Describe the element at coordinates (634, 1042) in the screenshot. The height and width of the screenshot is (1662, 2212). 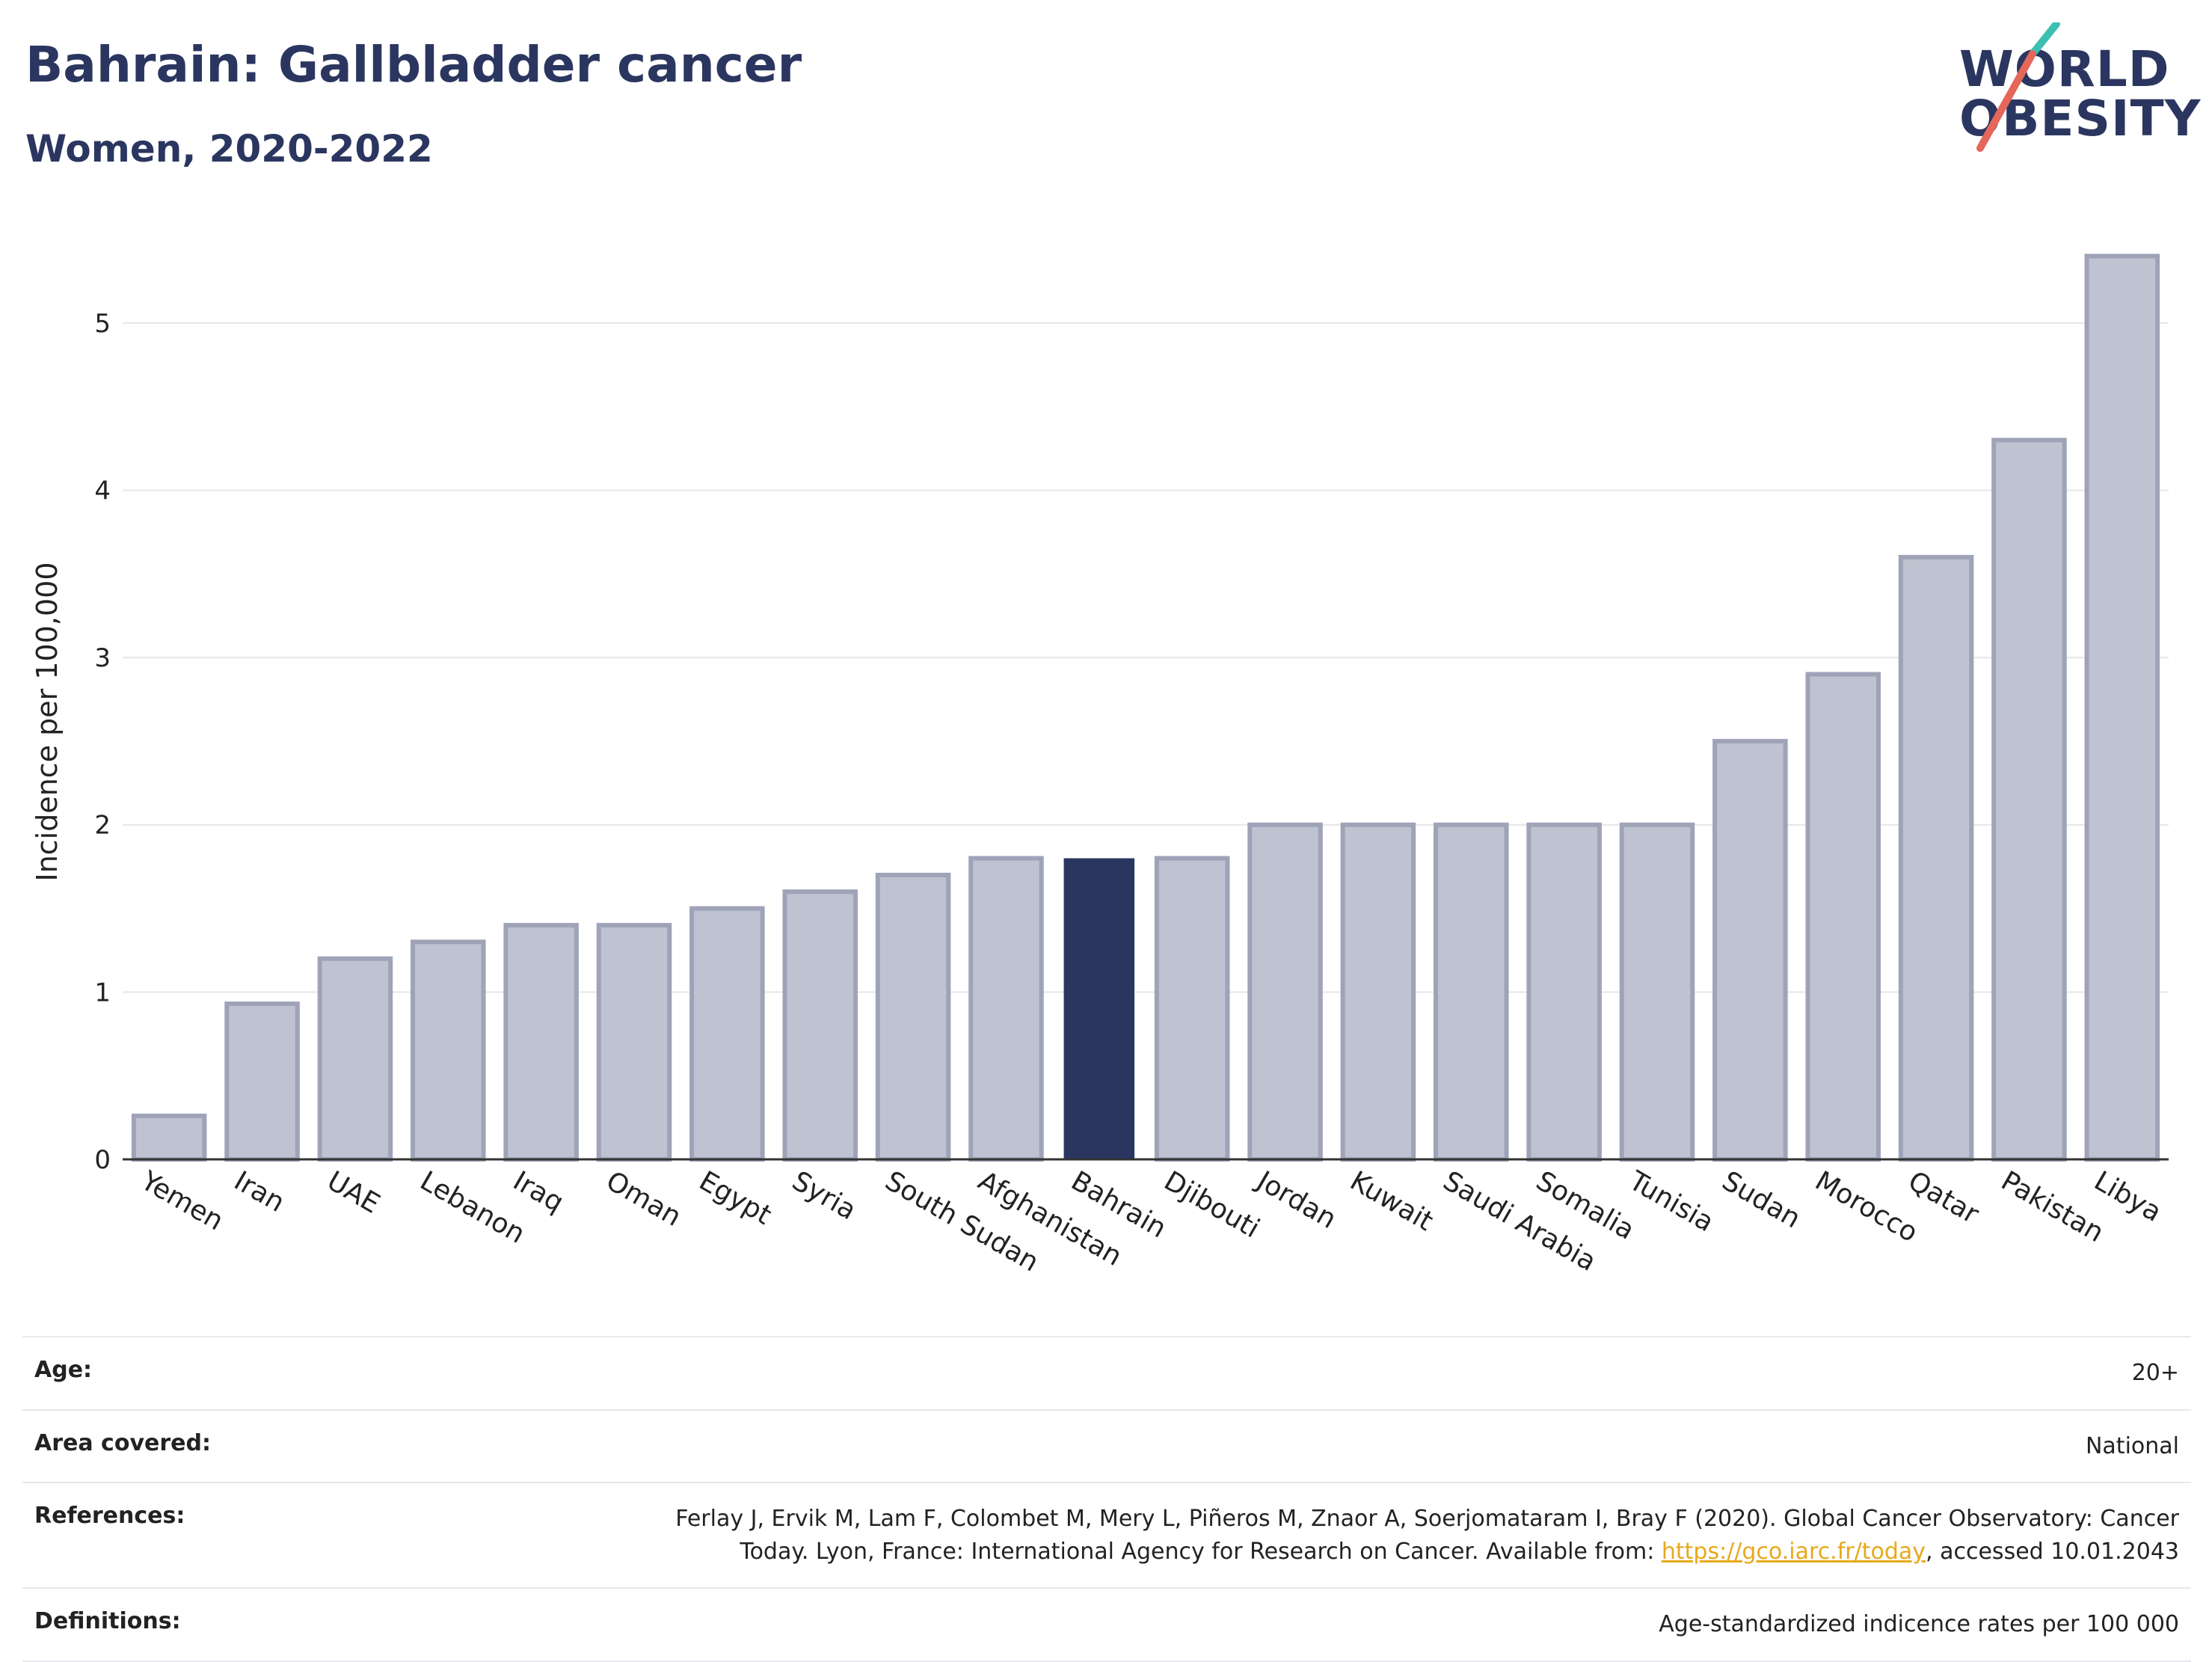
I see `bar-oman` at that location.